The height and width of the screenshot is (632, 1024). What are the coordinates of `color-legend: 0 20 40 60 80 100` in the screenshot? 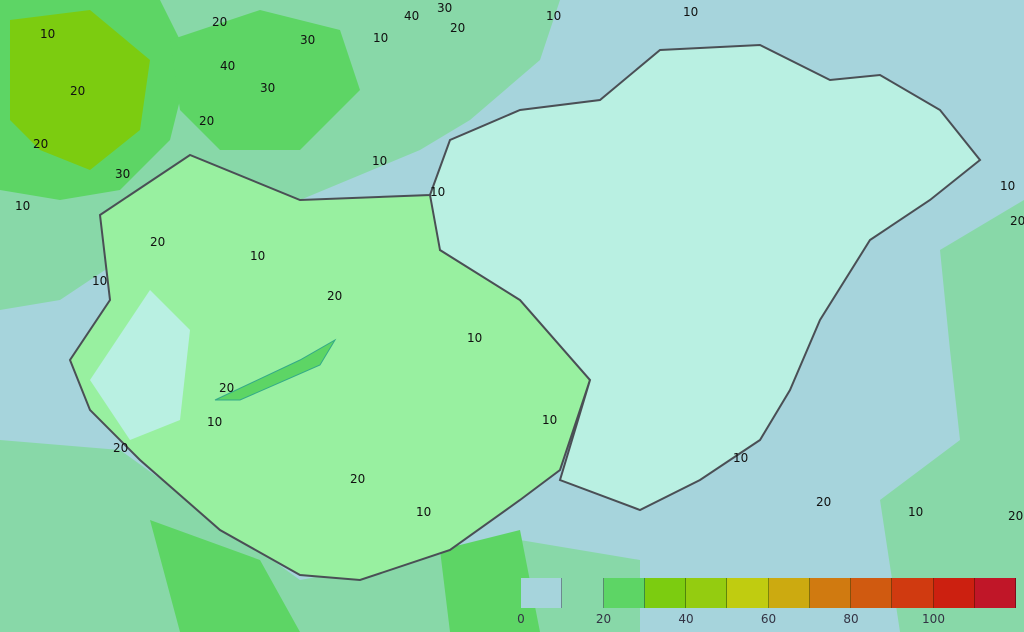 It's located at (766, 605).